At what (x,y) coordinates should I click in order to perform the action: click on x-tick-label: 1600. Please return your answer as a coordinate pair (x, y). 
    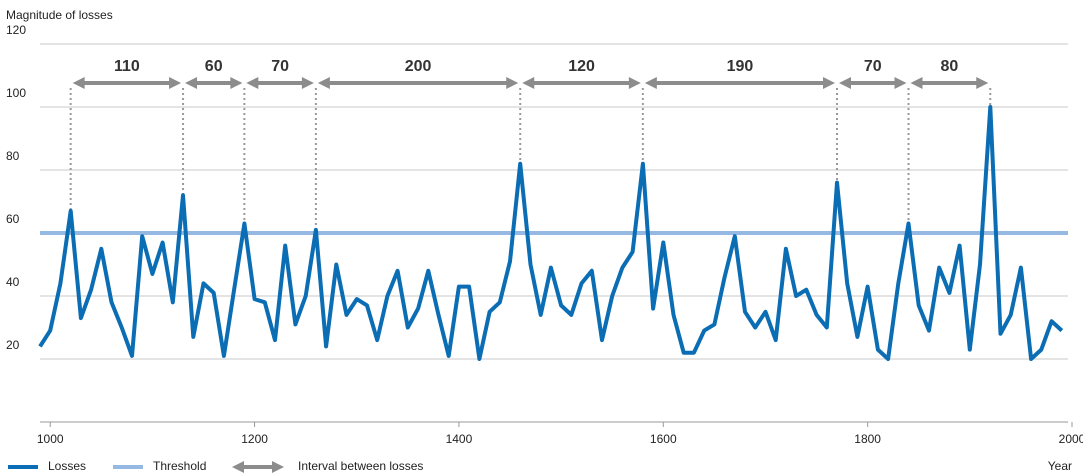
    Looking at the image, I should click on (663, 439).